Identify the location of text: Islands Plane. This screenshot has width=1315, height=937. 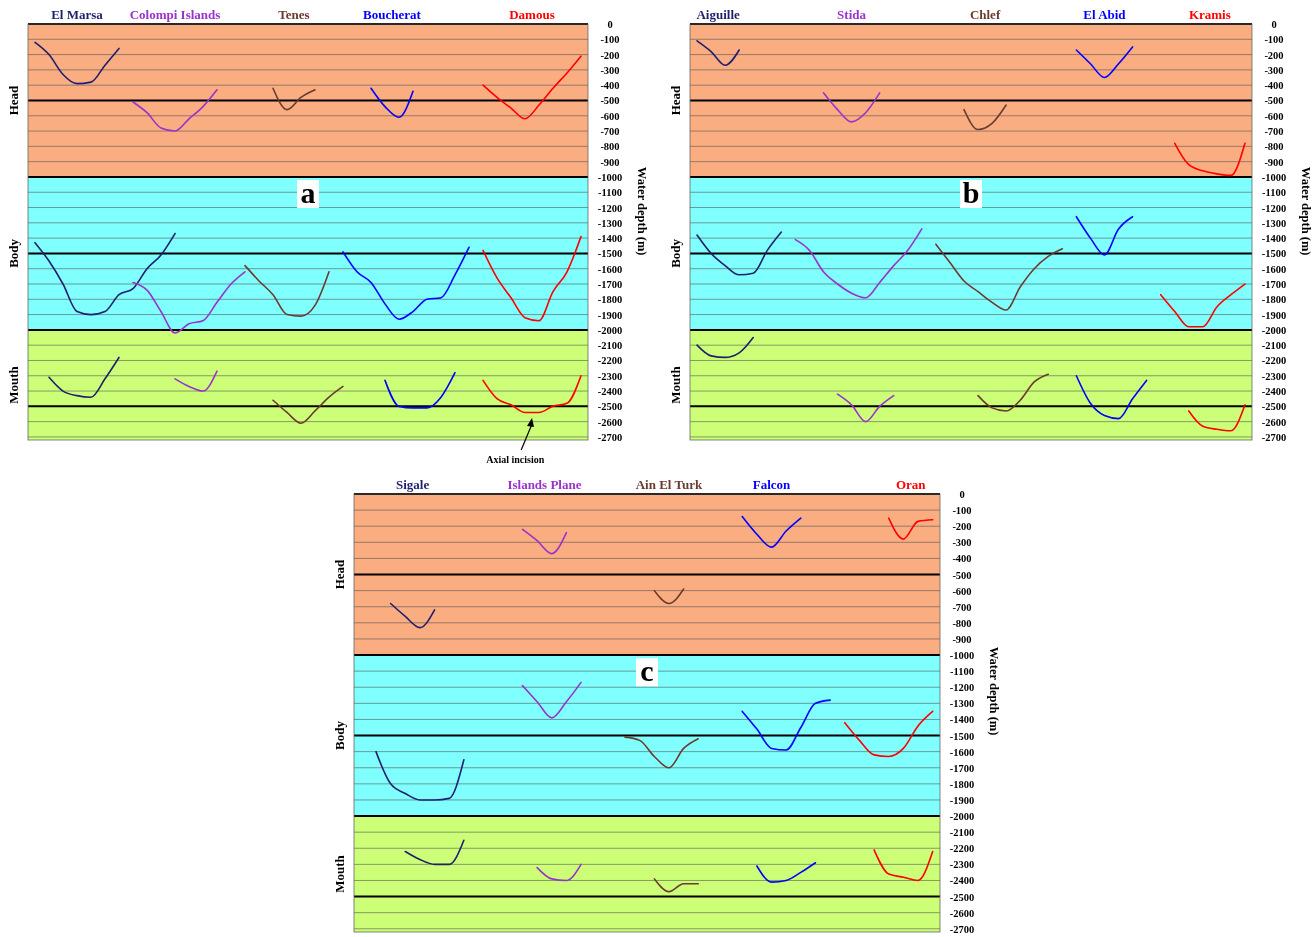
(544, 484).